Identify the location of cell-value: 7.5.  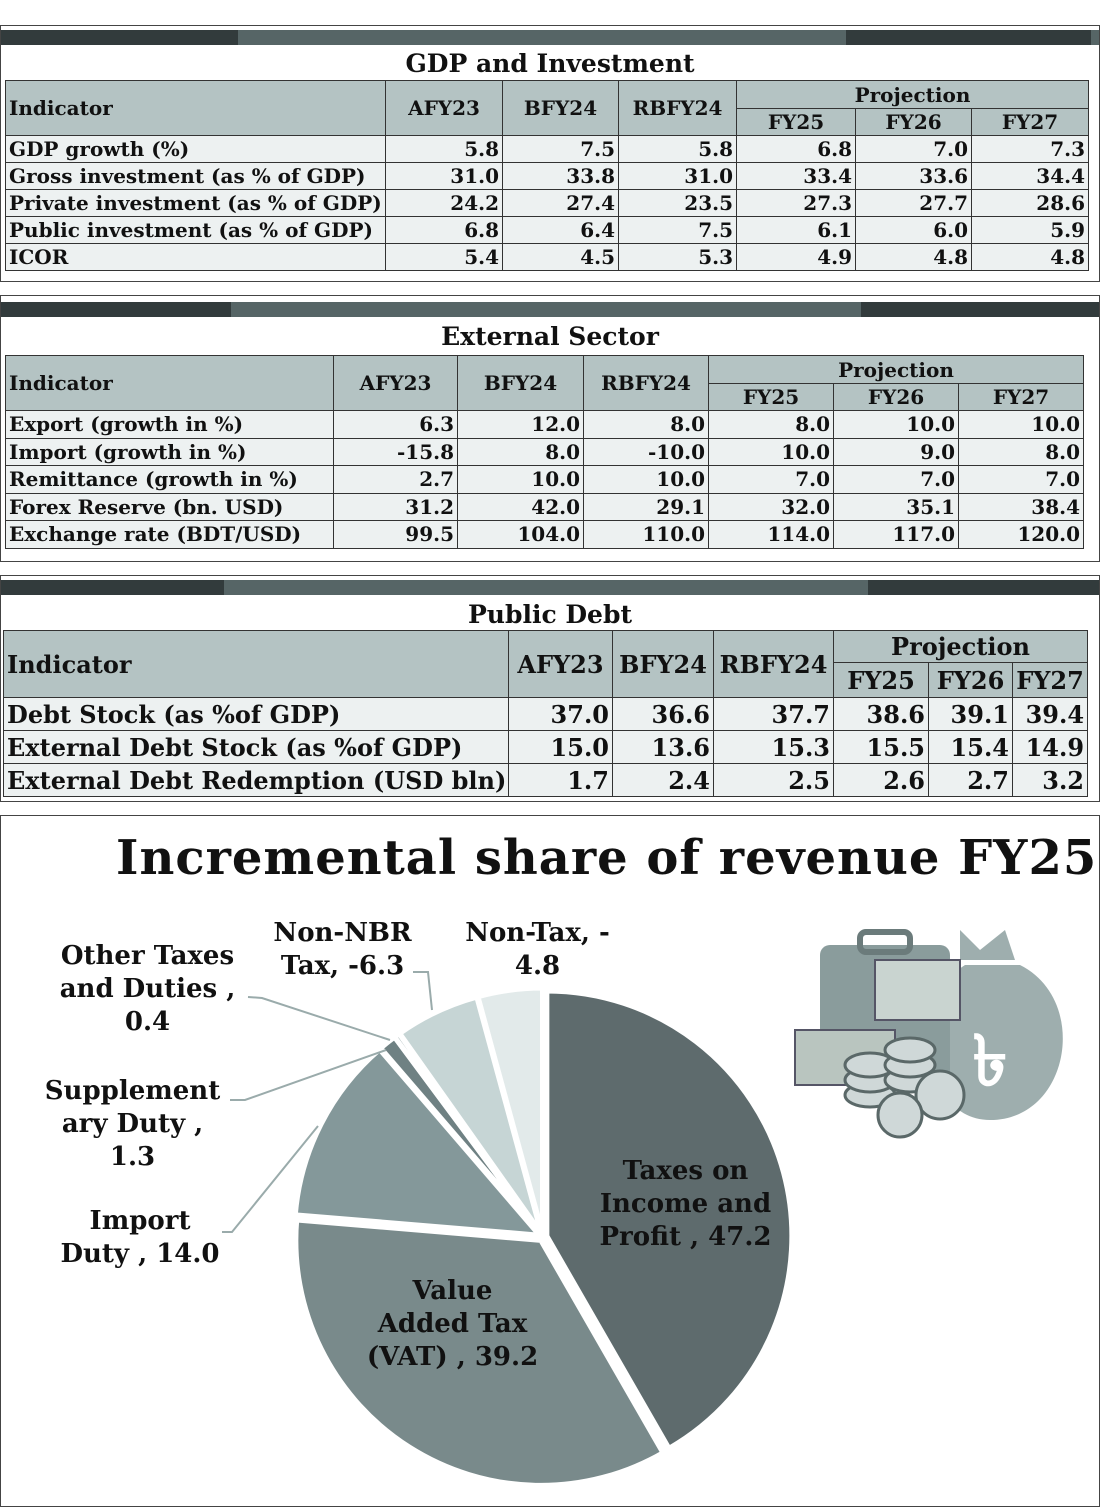
(677, 230).